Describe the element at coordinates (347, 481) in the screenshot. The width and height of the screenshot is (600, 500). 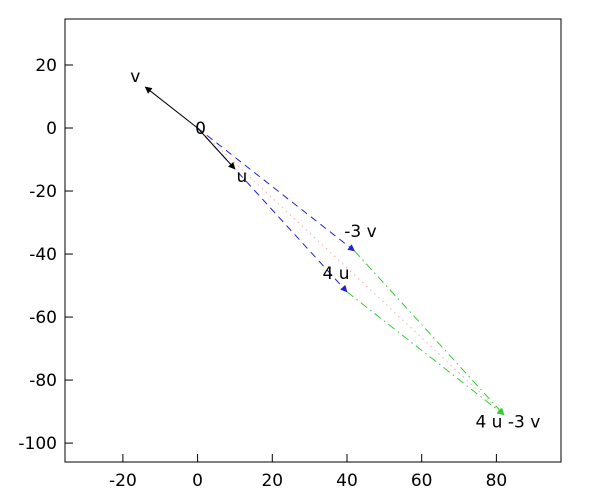
I see `x-tick-label: 40` at that location.